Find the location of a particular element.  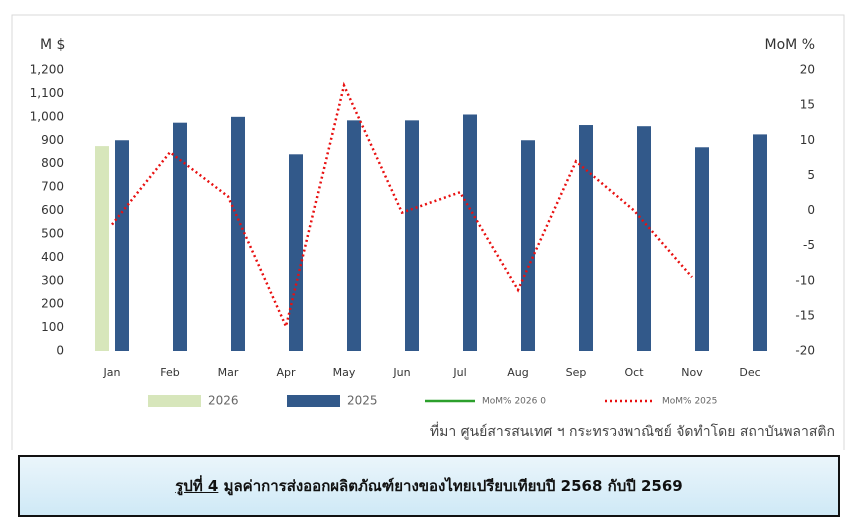

y-tick-label: 300 is located at coordinates (52, 280).